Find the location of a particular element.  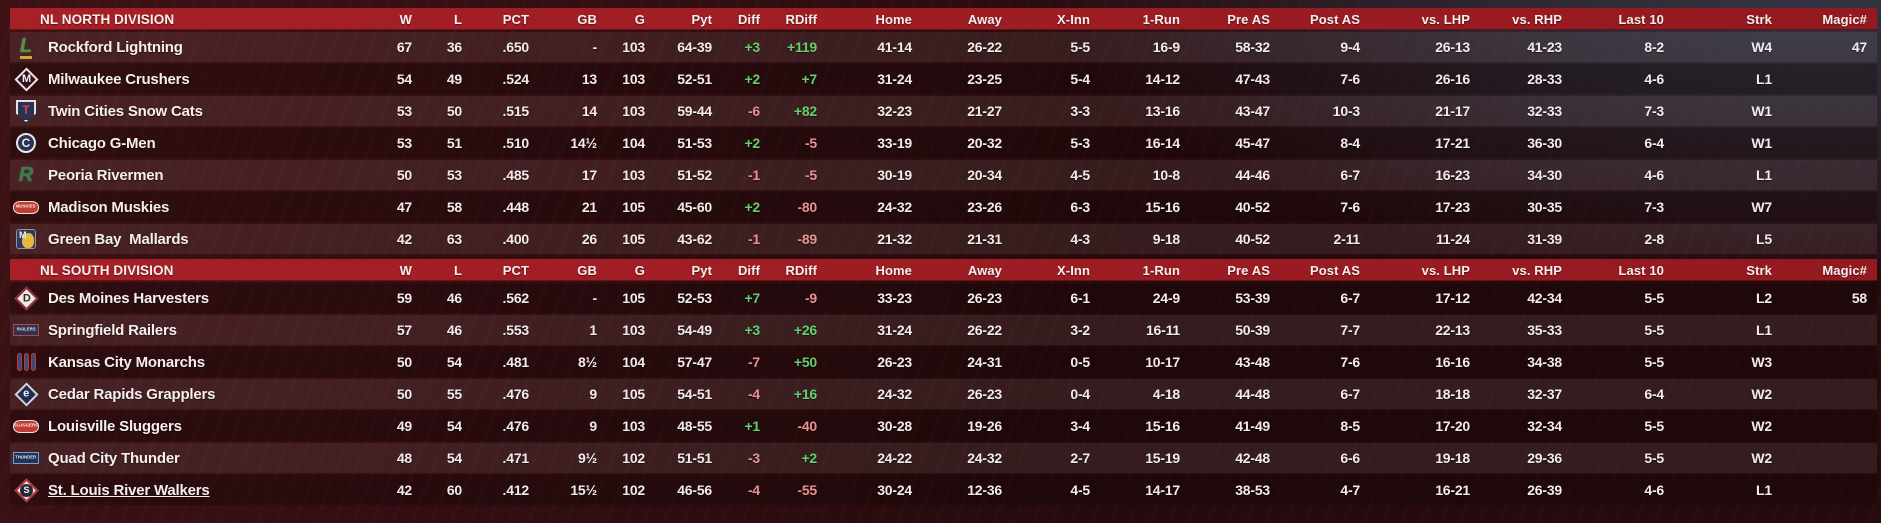

stat-cell-g: 104 is located at coordinates (633, 362).